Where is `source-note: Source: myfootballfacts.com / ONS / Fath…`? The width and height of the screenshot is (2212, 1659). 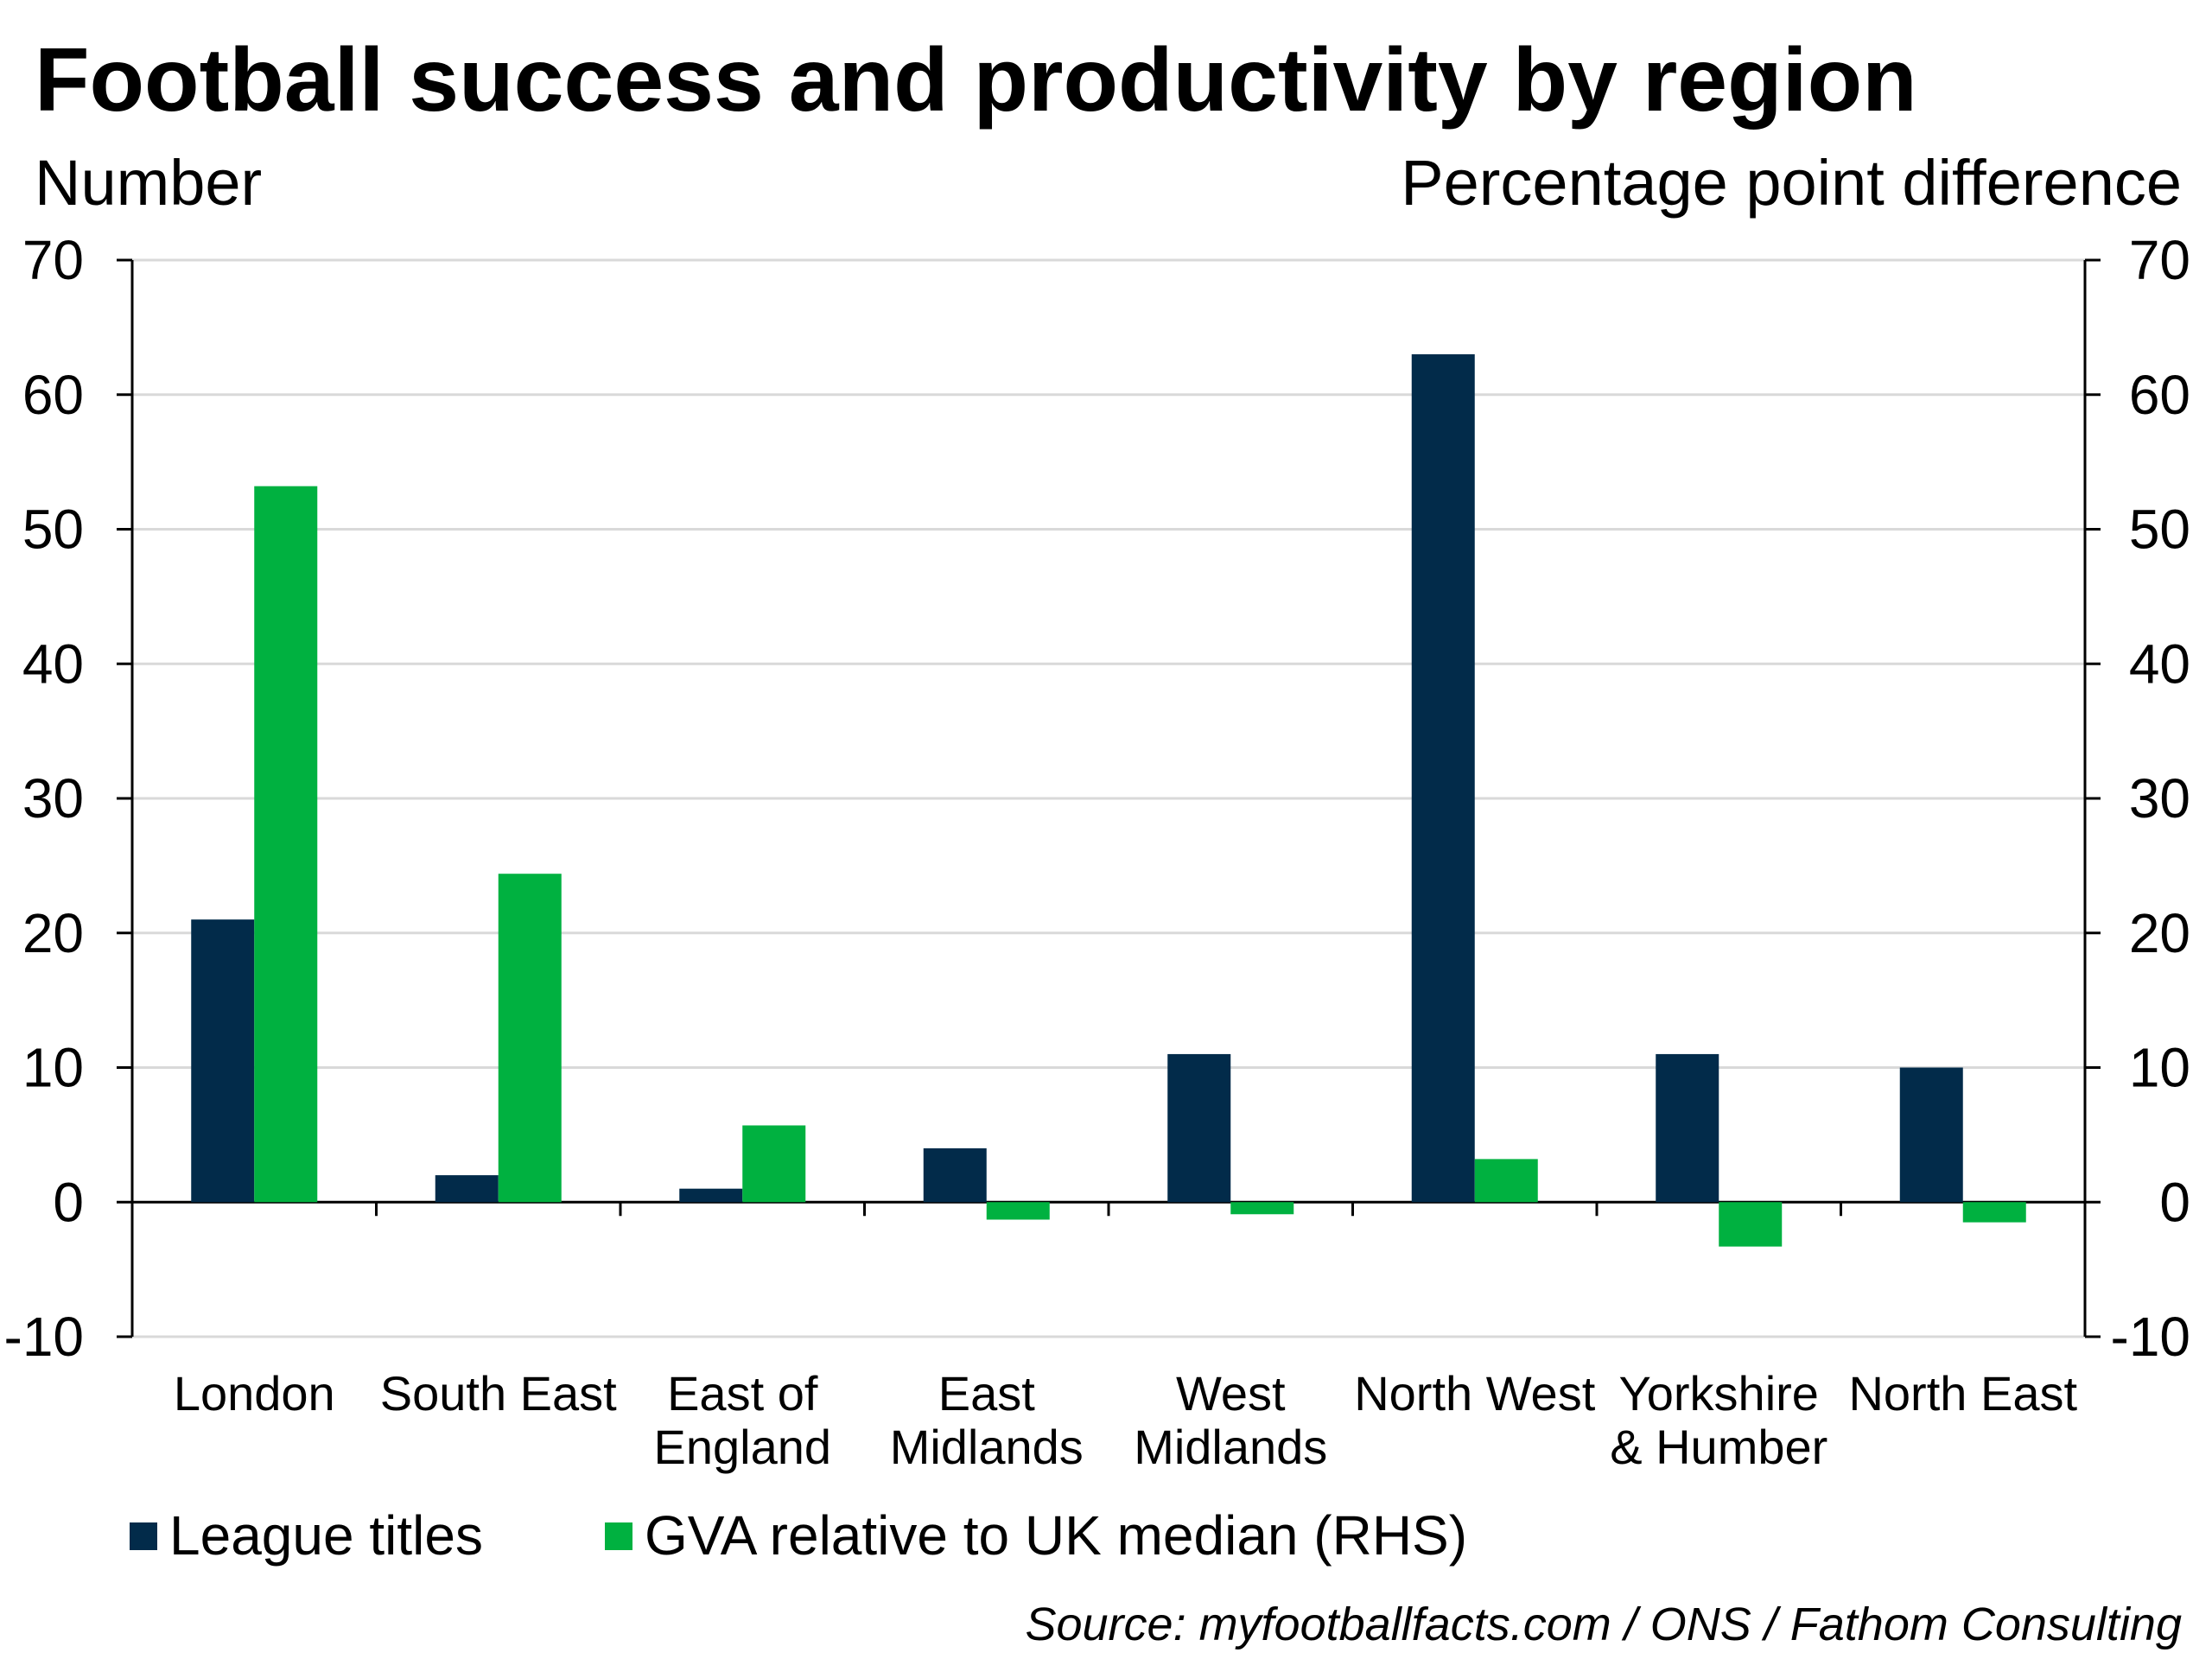 source-note: Source: myfootballfacts.com / ONS / Fath… is located at coordinates (1603, 1624).